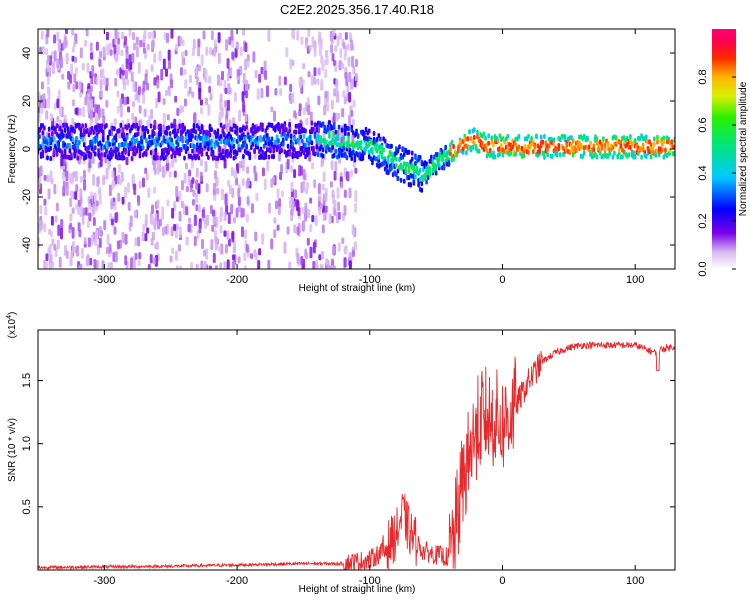 This screenshot has width=750, height=600. Describe the element at coordinates (370, 581) in the screenshot. I see `snr-x-tick-label: -100` at that location.